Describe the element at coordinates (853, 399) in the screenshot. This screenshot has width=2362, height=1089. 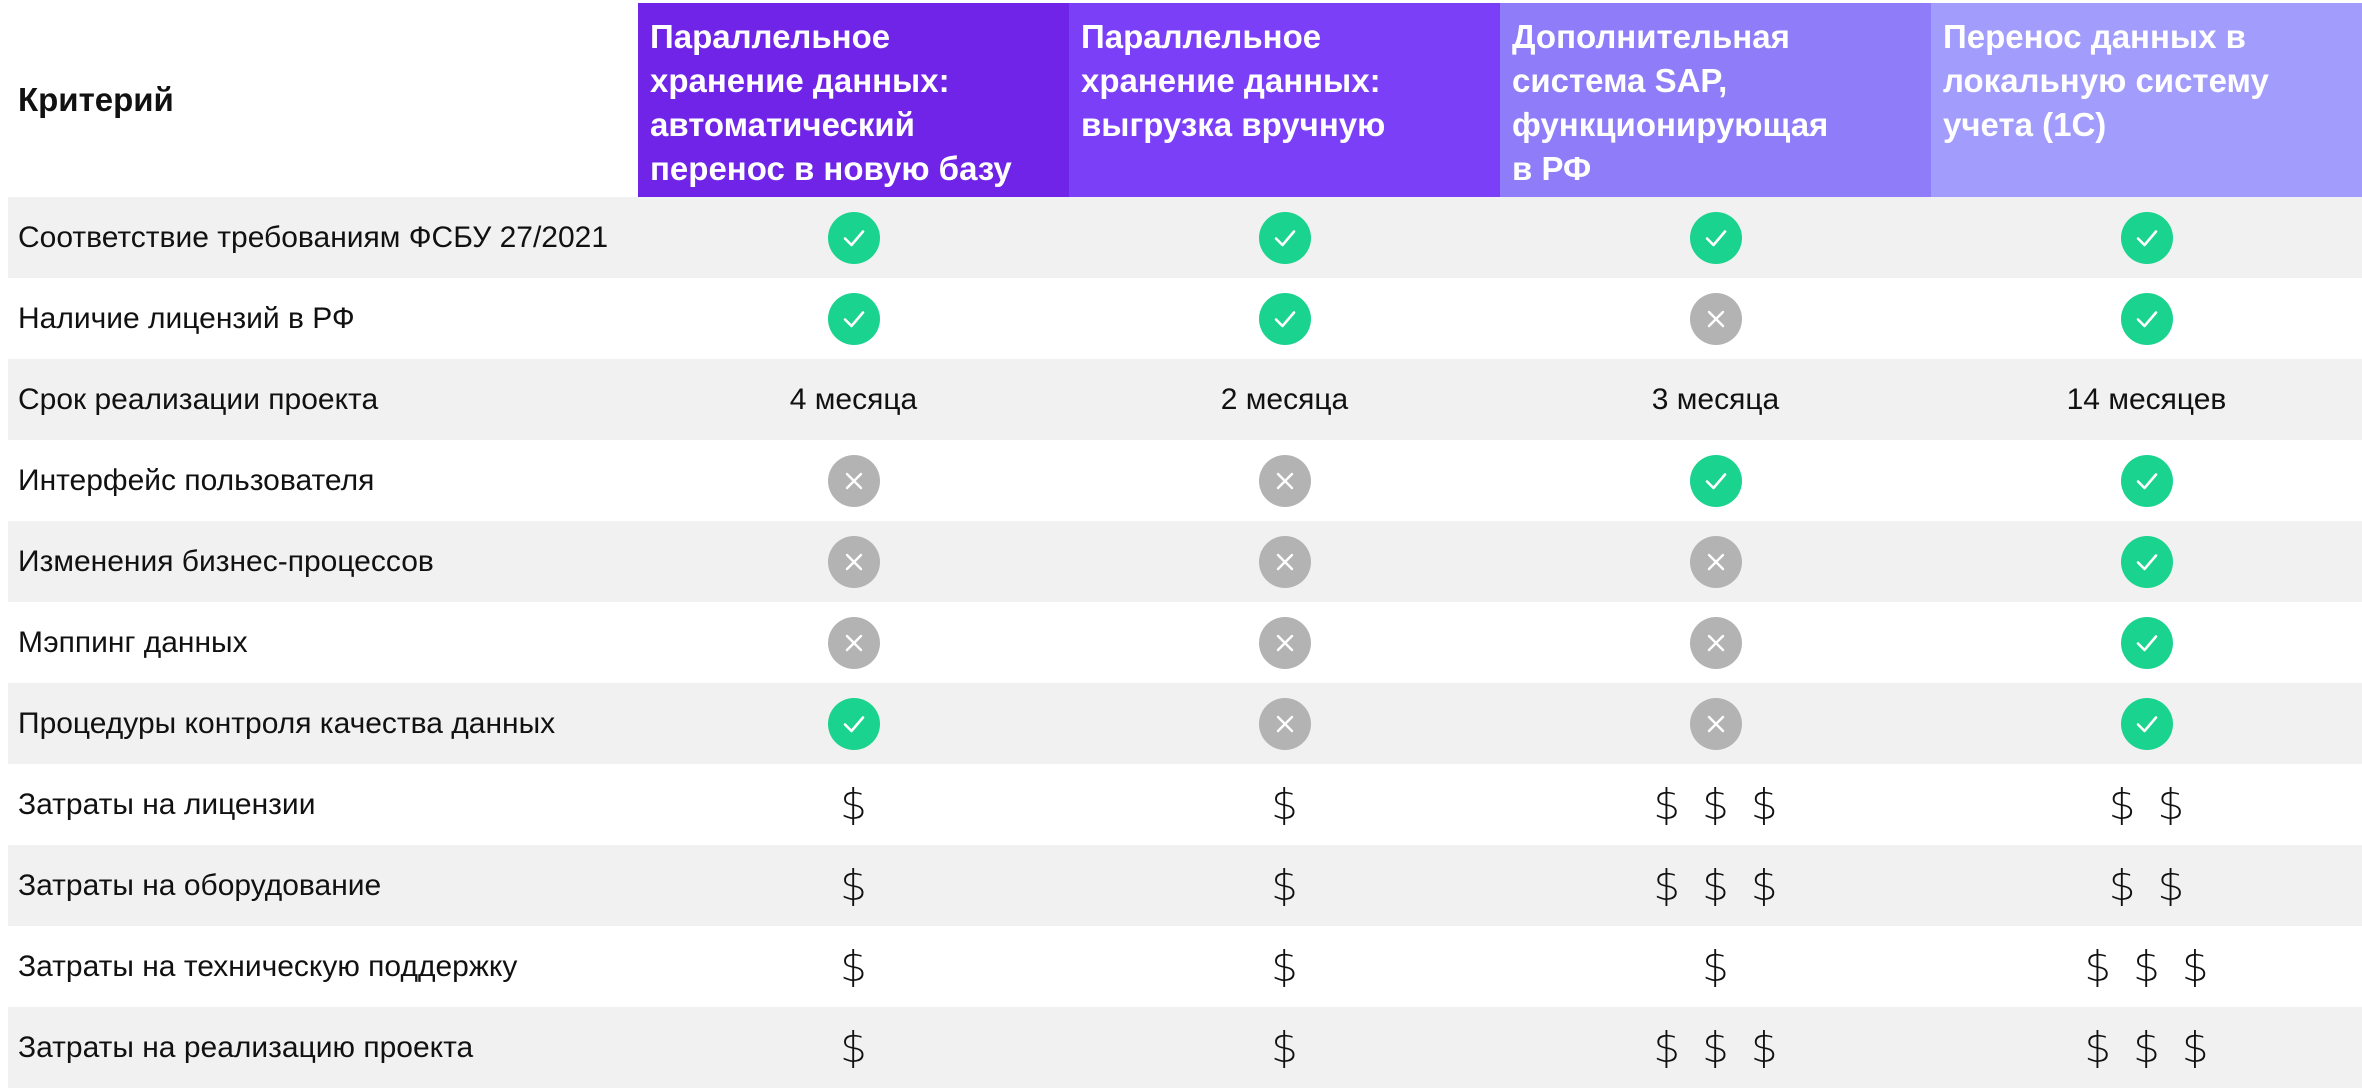
I see `duration-text: 4 месяца` at that location.